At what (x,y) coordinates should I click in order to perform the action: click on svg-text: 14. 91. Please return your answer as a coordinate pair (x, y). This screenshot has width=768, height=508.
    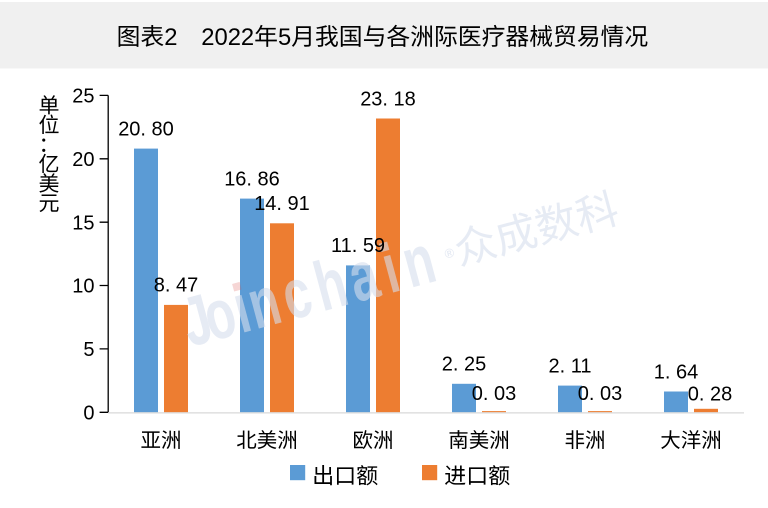
    Looking at the image, I should click on (282, 204).